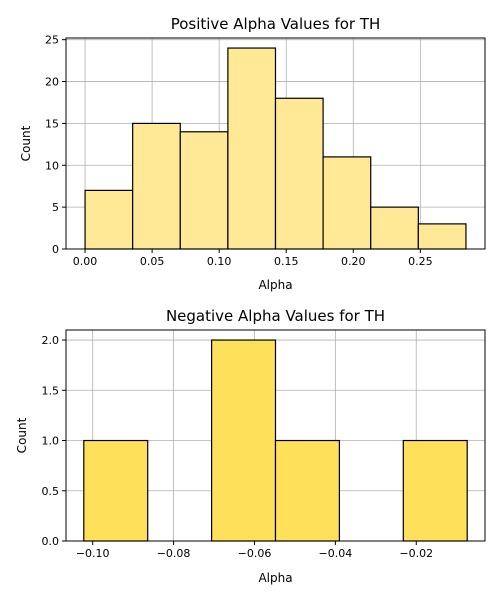  Describe the element at coordinates (51, 491) in the screenshot. I see `y-tick-label: 0.5` at that location.